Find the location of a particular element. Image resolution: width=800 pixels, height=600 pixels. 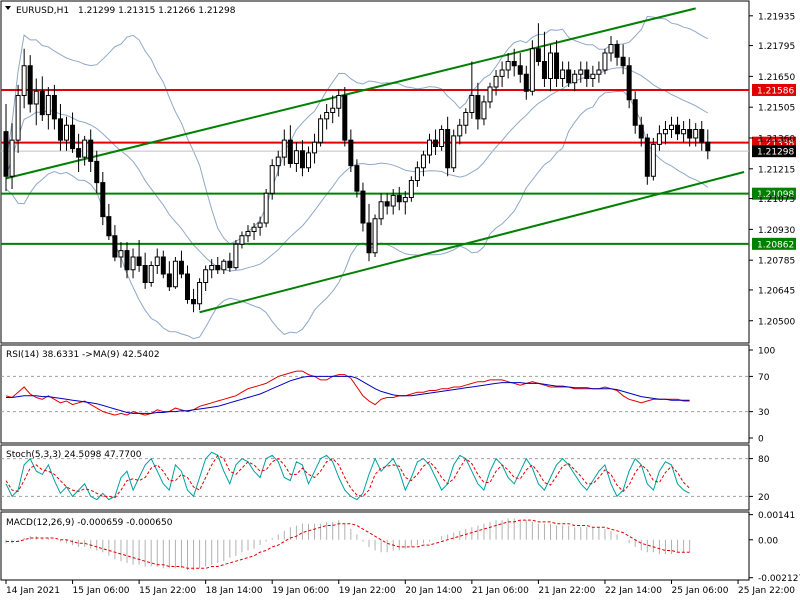

stoch-label: Stoch(5,3,3) 24.5098 47.7700 is located at coordinates (74, 455).